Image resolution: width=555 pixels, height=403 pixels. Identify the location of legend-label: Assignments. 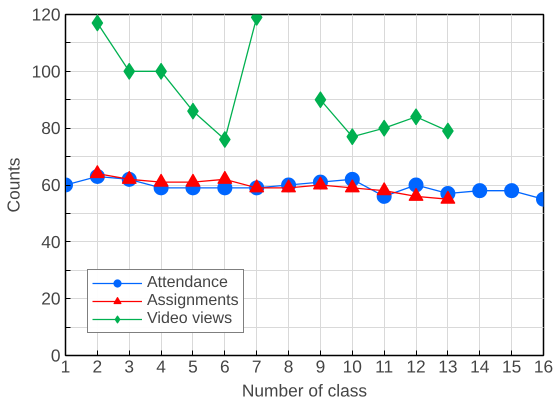
(193, 301).